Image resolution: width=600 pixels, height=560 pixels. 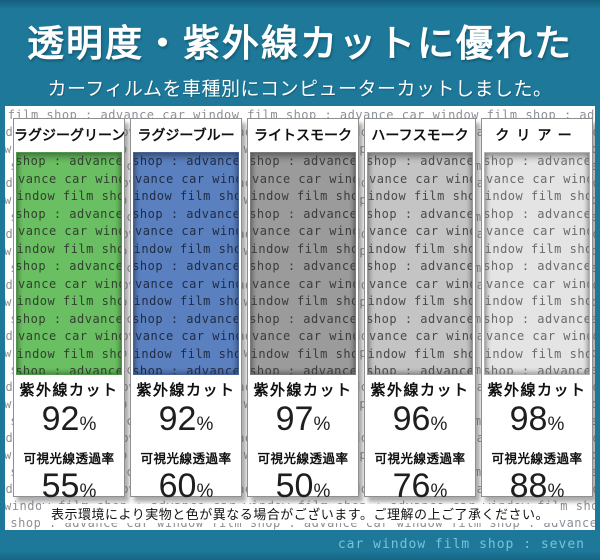 I want to click on vlt-number: 60, so click(x=177, y=486).